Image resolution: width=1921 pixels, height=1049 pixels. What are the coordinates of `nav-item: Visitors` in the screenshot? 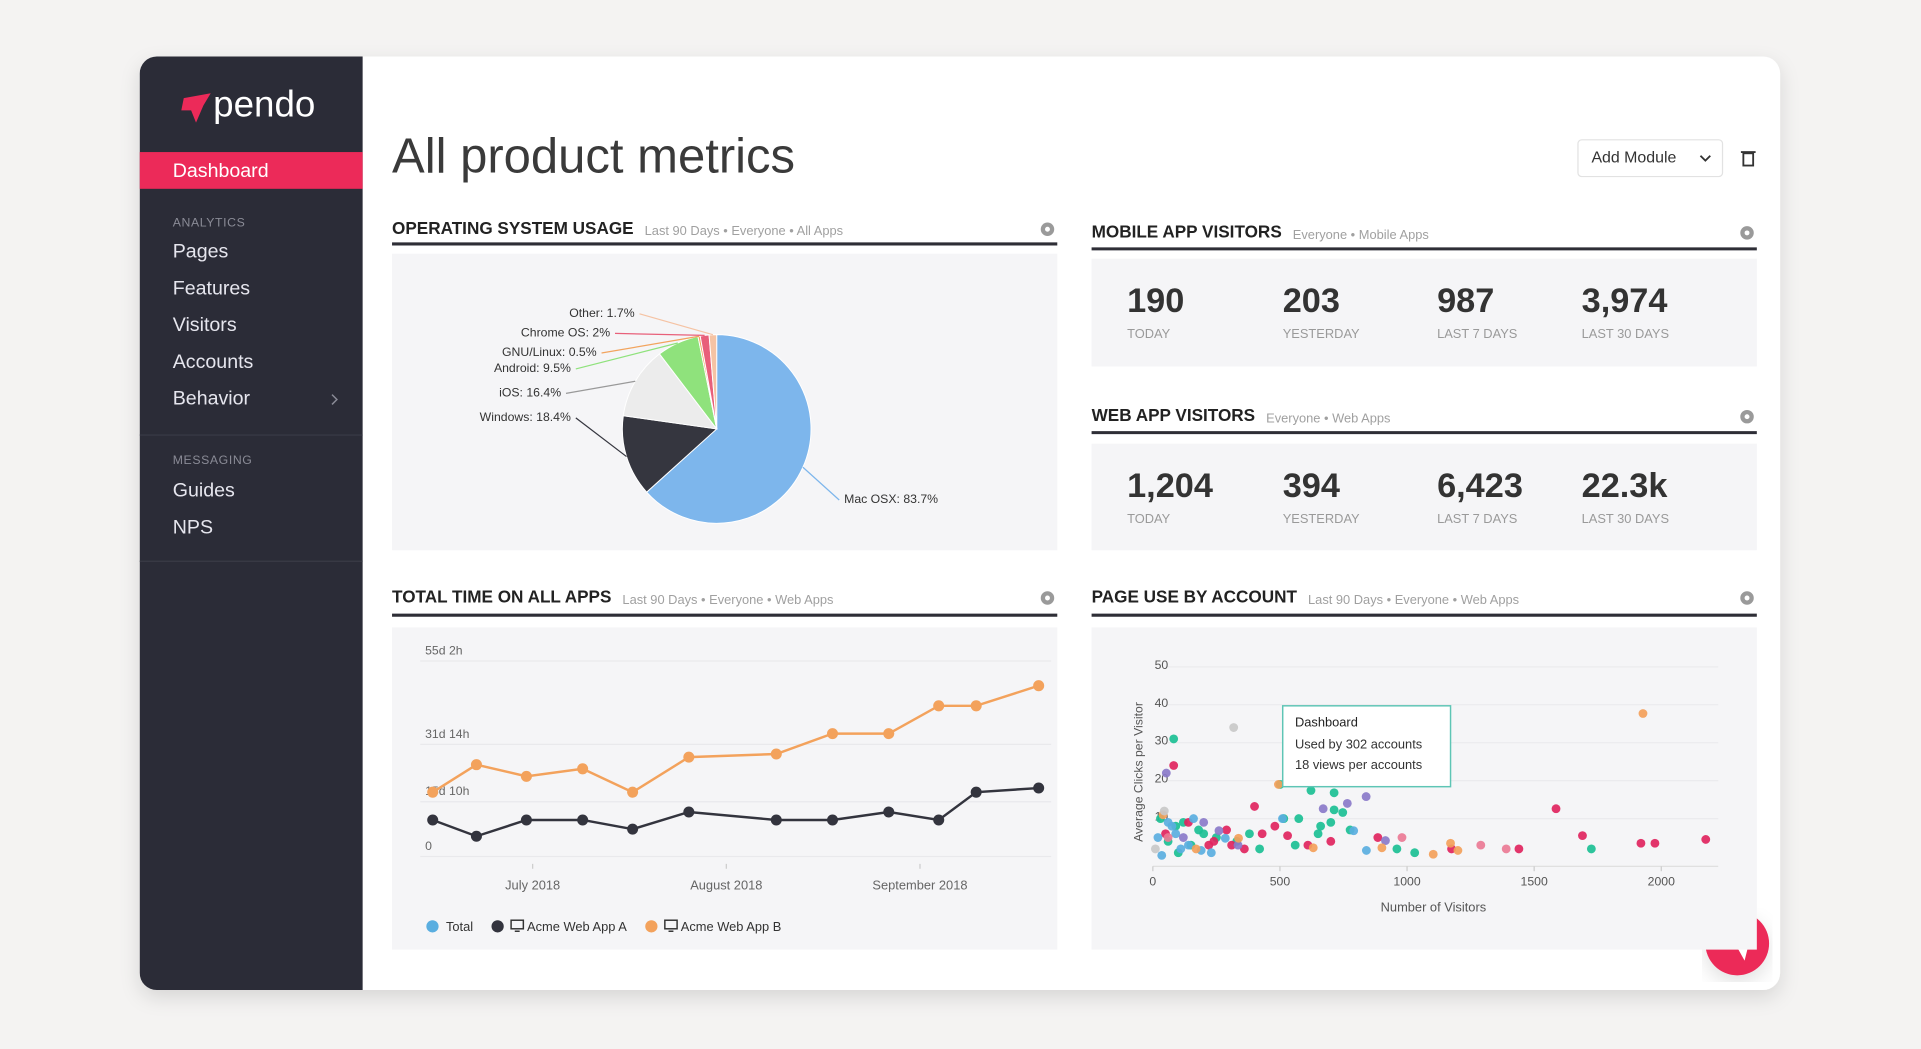 It's located at (205, 325).